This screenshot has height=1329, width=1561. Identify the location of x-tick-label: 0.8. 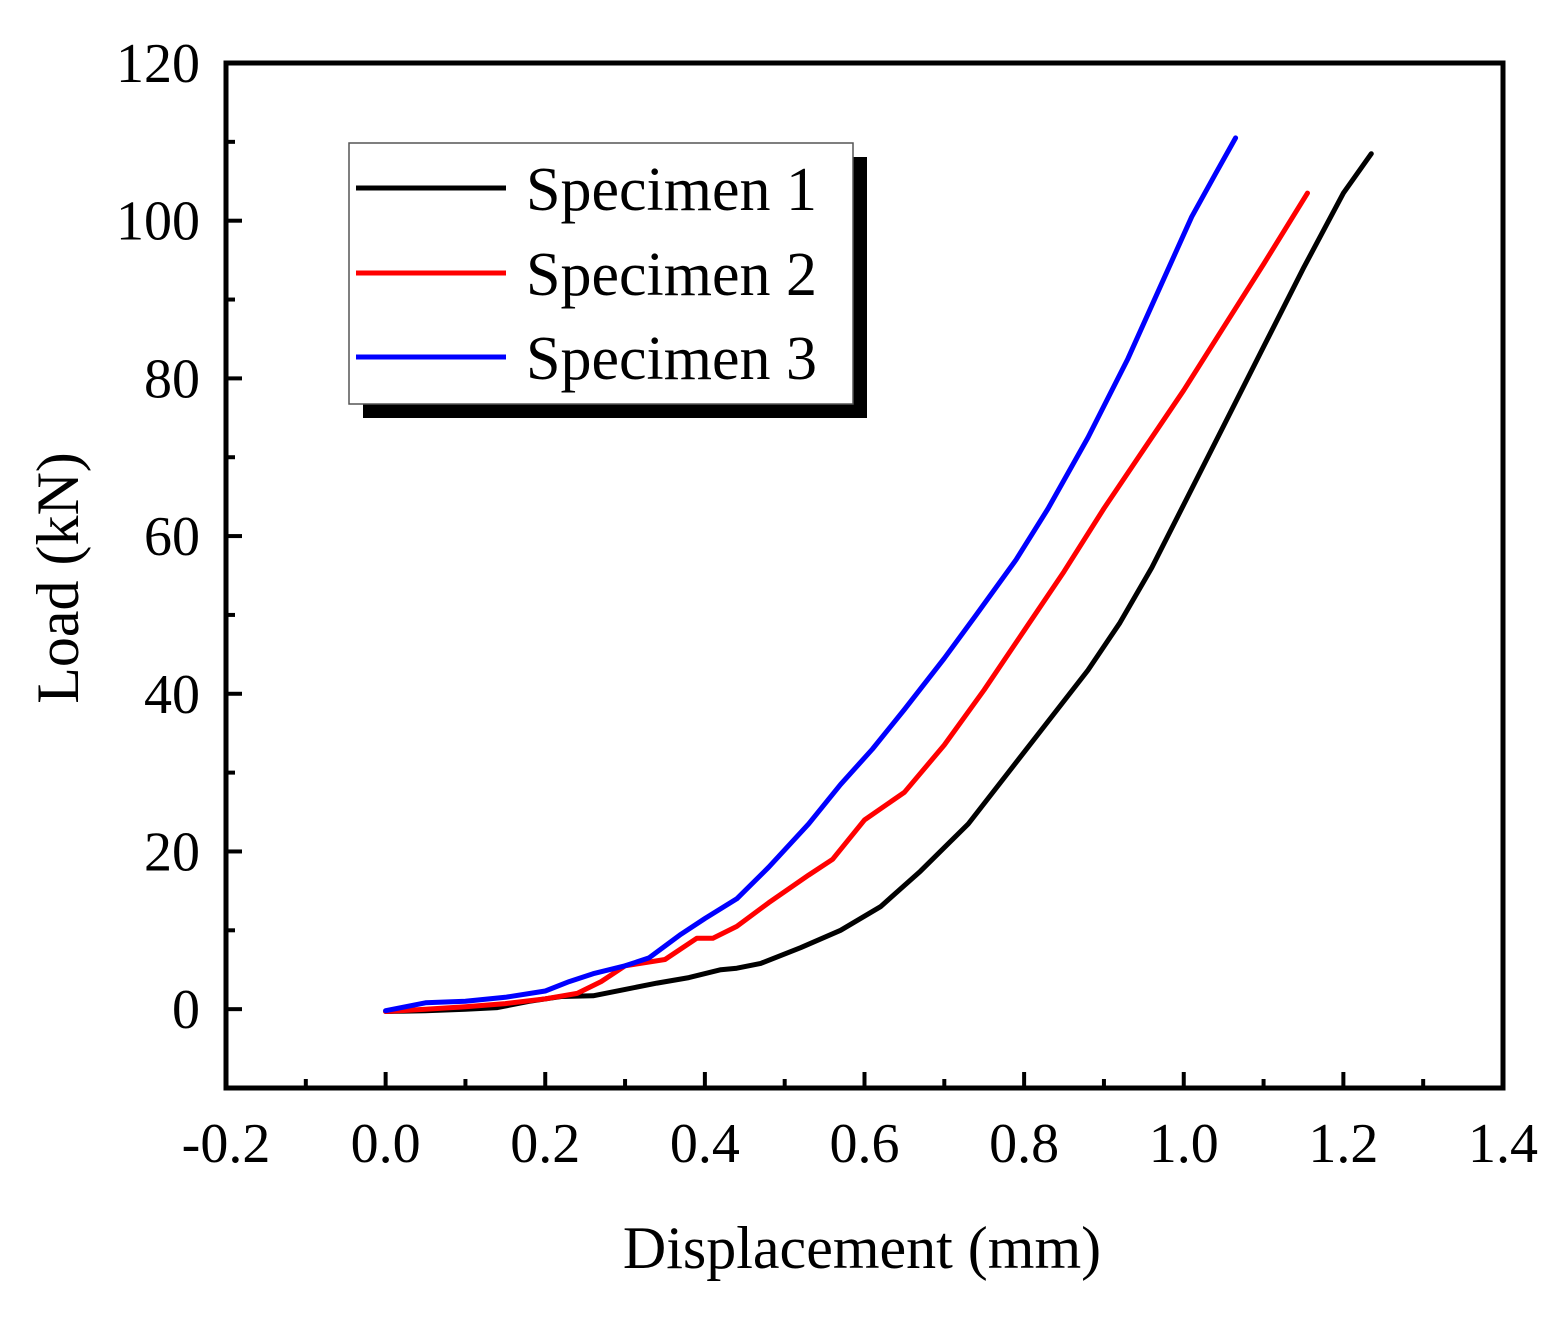
(1024, 1144).